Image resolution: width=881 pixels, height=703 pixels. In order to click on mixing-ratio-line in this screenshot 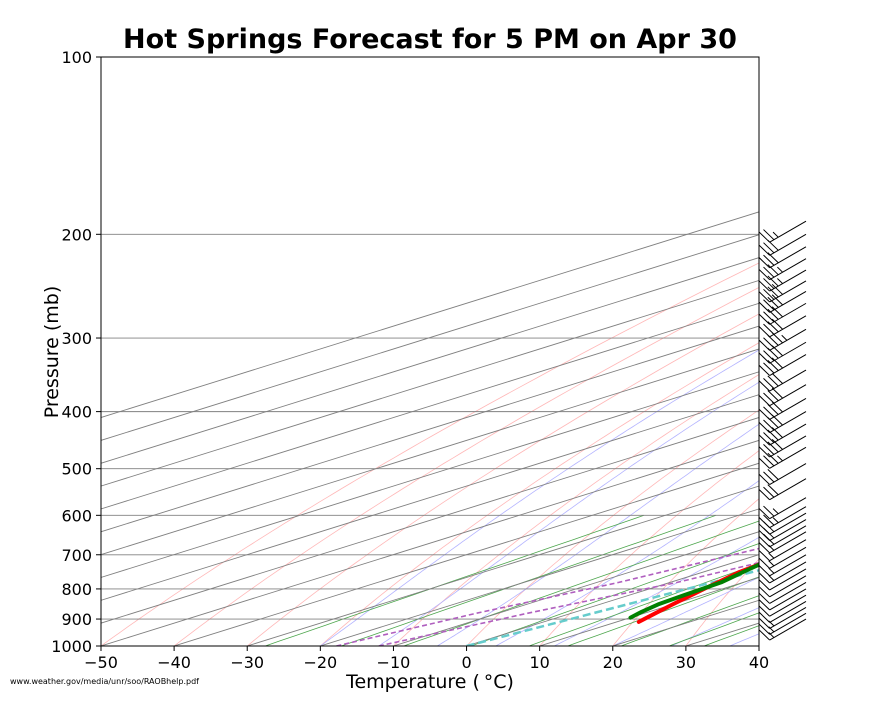, I will do `click(731, 635)`.